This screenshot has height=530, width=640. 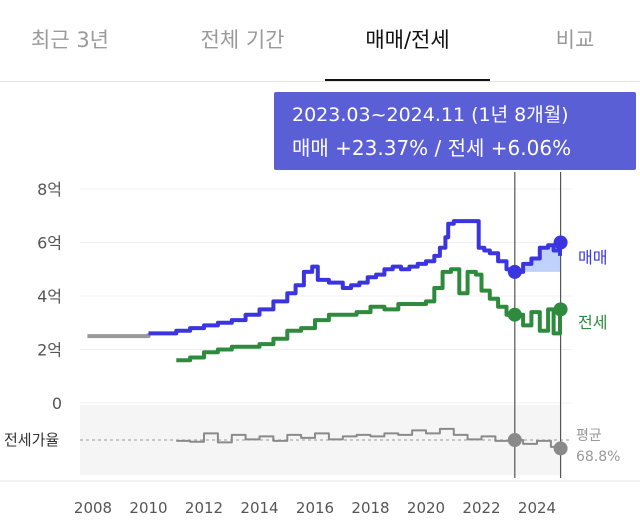 I want to click on jeonse-end-marker, so click(x=560, y=309).